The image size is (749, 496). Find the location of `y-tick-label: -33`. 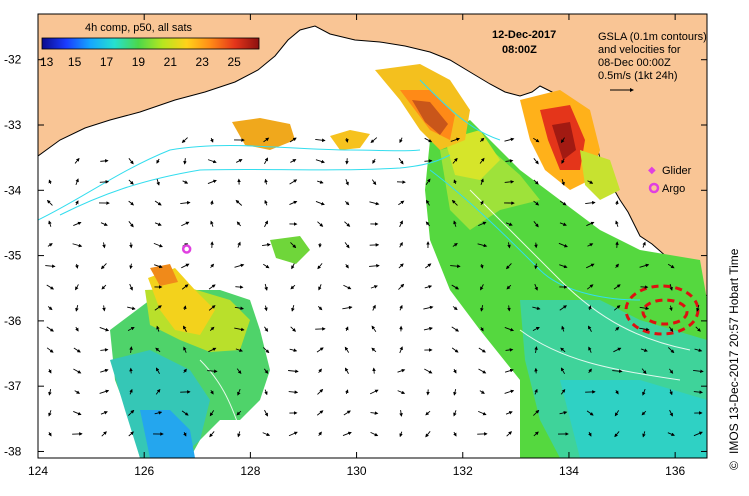

y-tick-label: -33 is located at coordinates (13, 125).